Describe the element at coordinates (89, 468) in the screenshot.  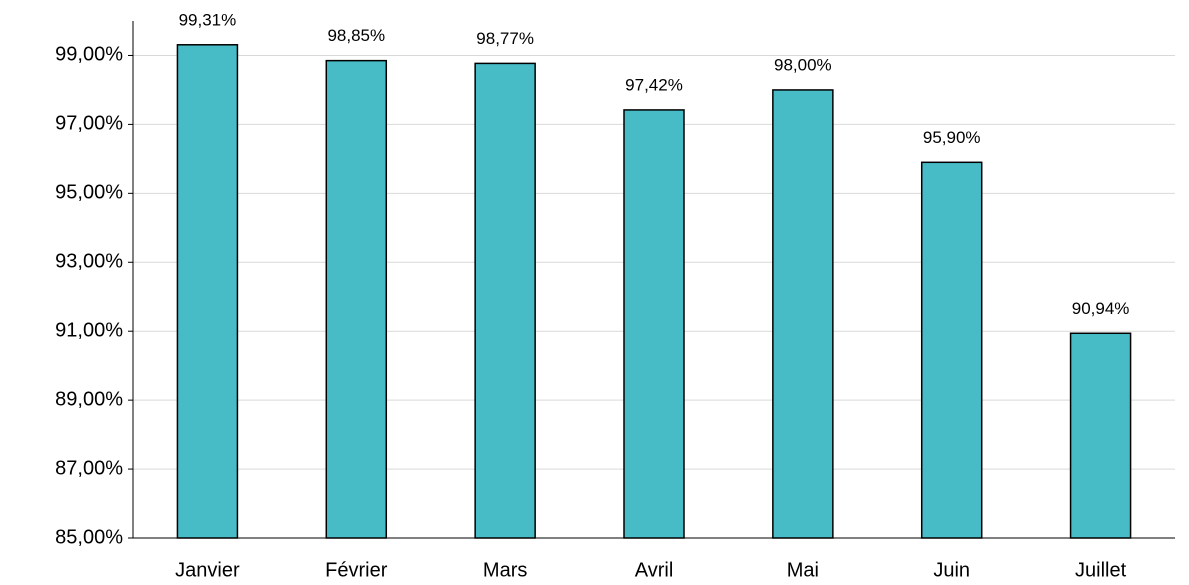
I see `y-tick-label: 87,00%` at that location.